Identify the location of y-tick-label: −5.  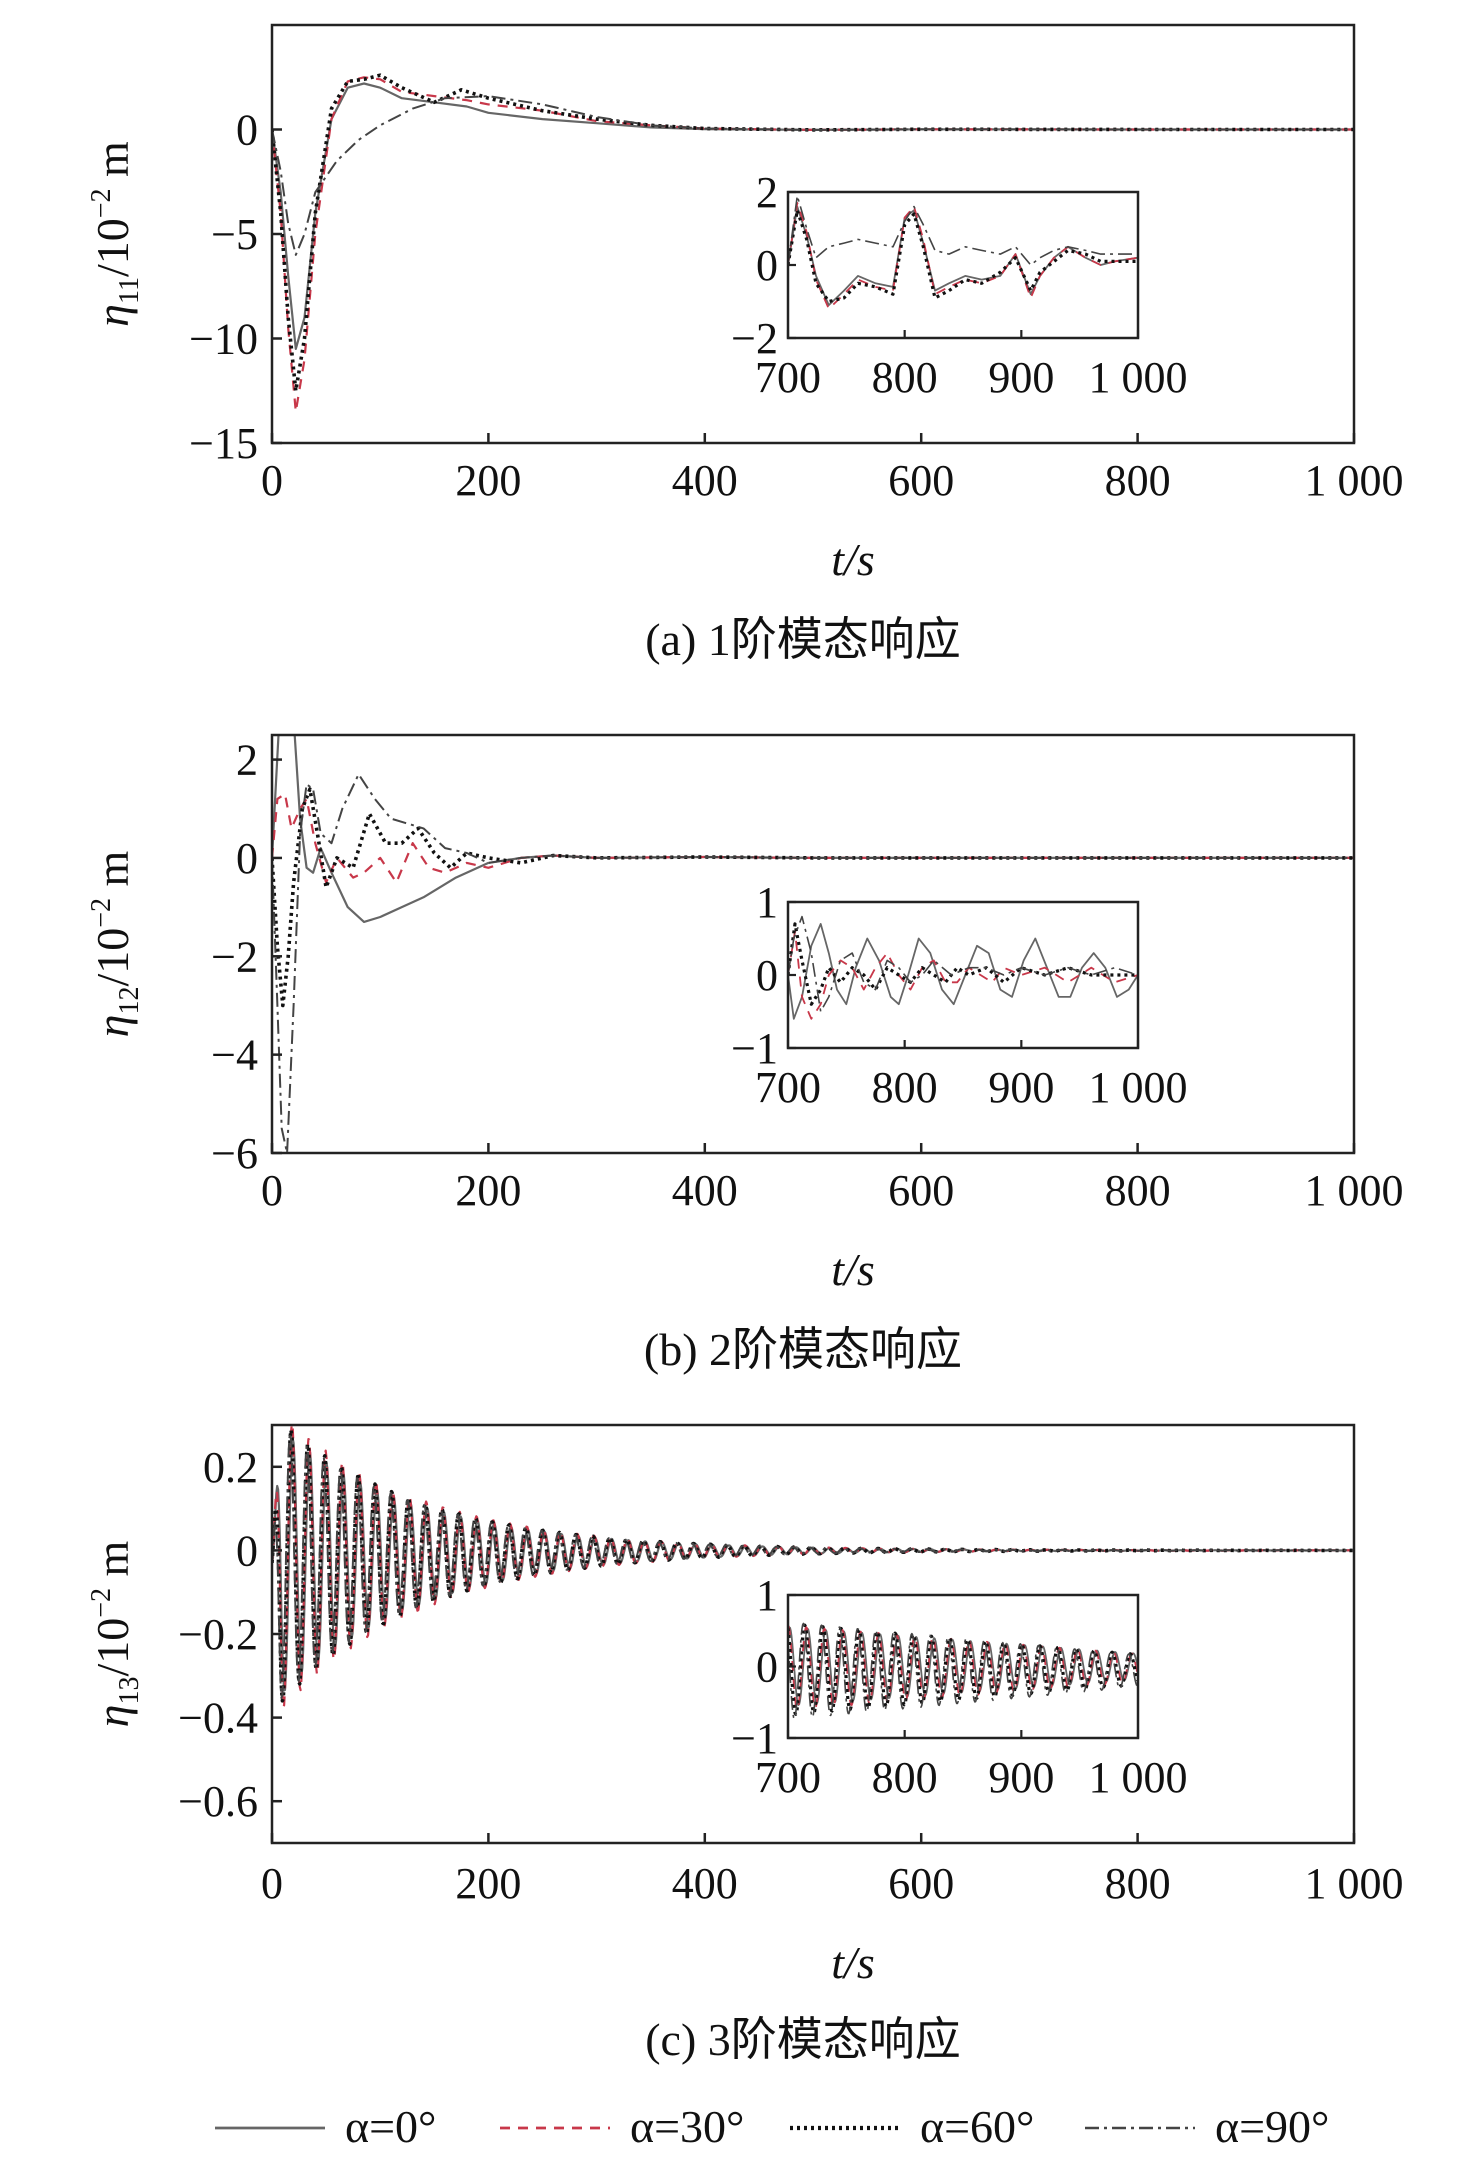
(234, 234).